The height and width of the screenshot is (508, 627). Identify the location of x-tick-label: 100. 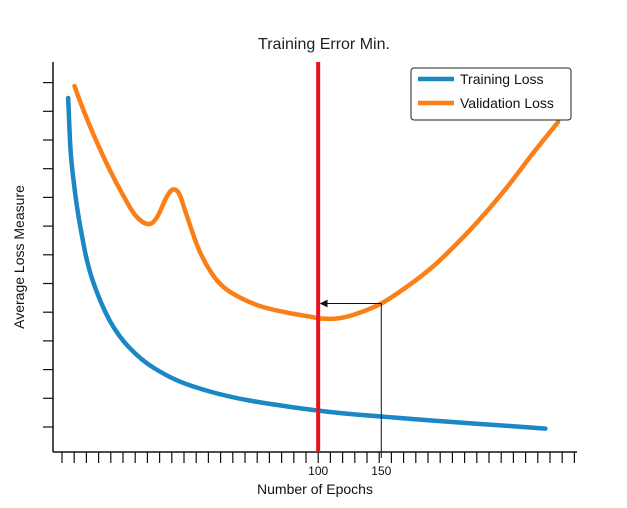
(318, 471).